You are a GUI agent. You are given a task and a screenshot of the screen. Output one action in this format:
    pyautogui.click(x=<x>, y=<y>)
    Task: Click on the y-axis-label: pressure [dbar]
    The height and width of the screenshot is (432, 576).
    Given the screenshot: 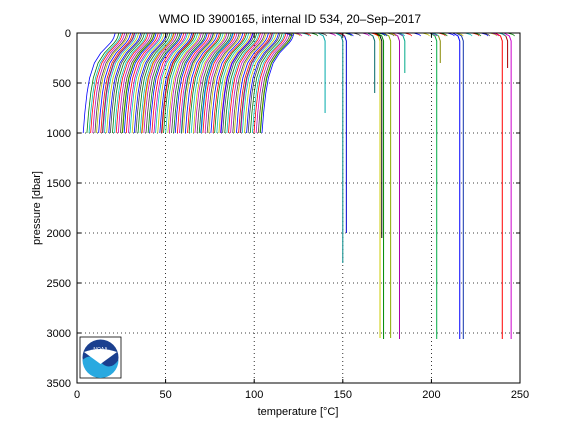 What is the action you would take?
    pyautogui.click(x=37, y=208)
    